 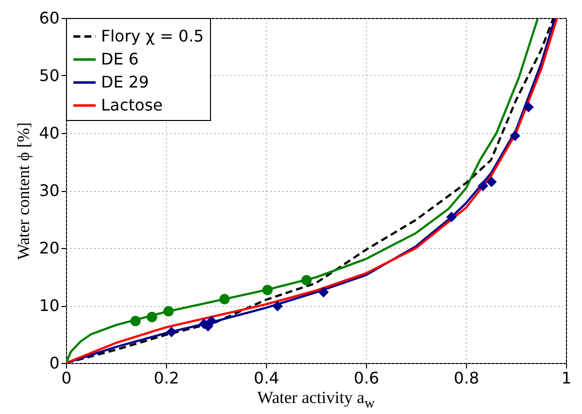 What do you see at coordinates (49, 190) in the screenshot?
I see `y-tick-label: 30` at bounding box center [49, 190].